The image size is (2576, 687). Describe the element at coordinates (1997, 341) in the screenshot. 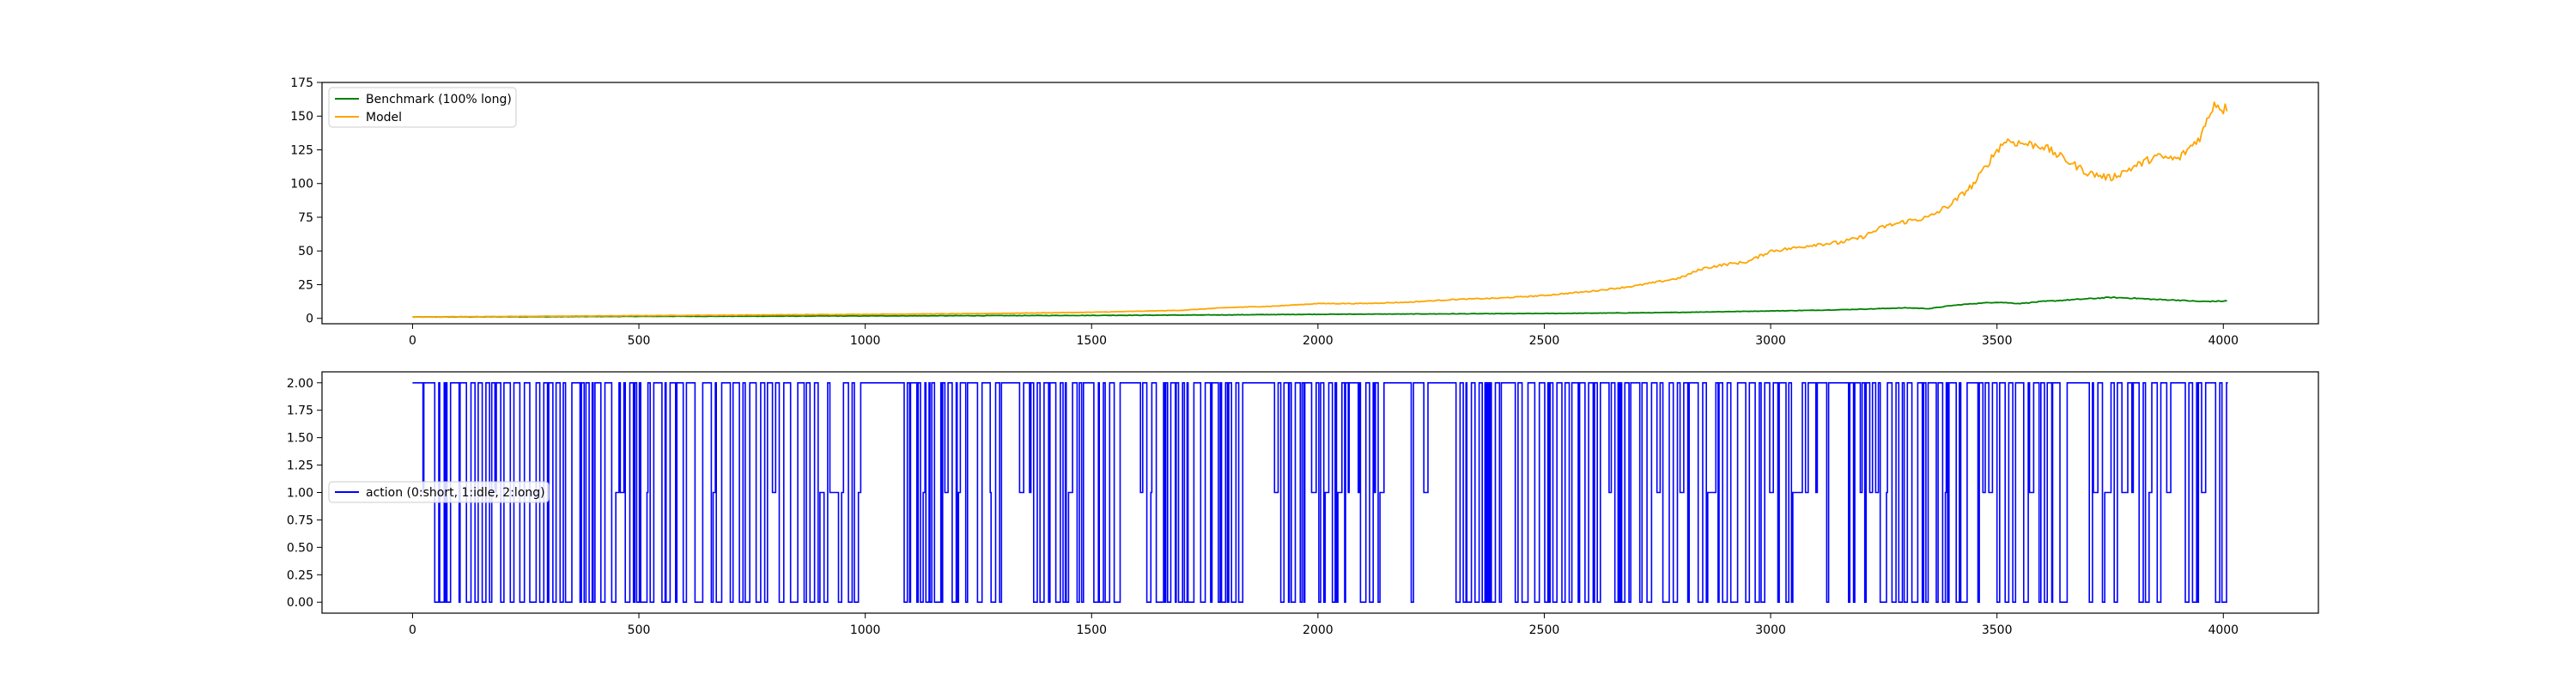

I see `top-x-tick-label: 3500` at that location.